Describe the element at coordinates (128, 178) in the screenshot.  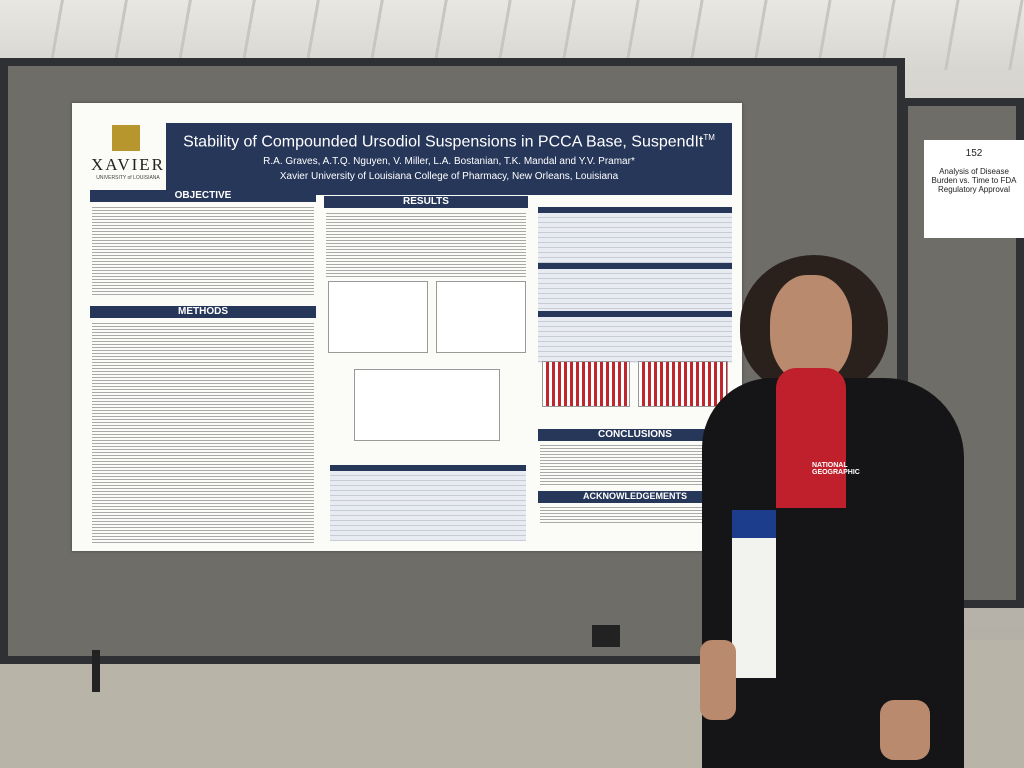
I see `logo-subtitle: UNIVERSITY of LOUISIANA` at that location.